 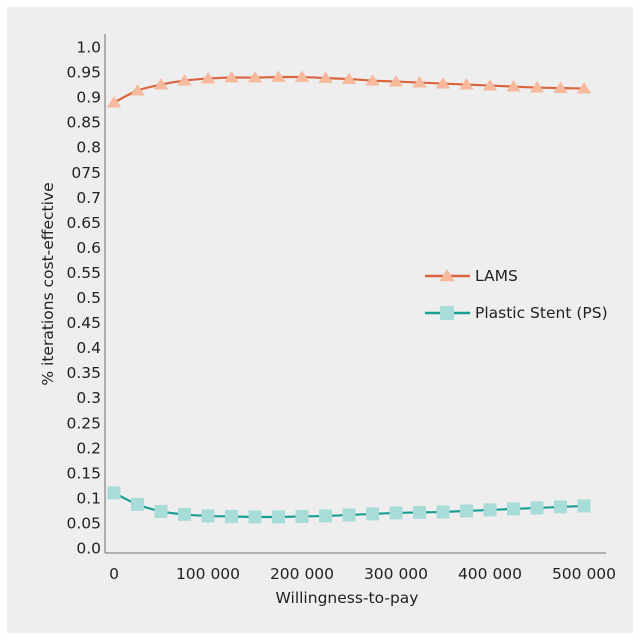 What do you see at coordinates (471, 276) in the screenshot?
I see `legend-item-lams: LAMS` at bounding box center [471, 276].